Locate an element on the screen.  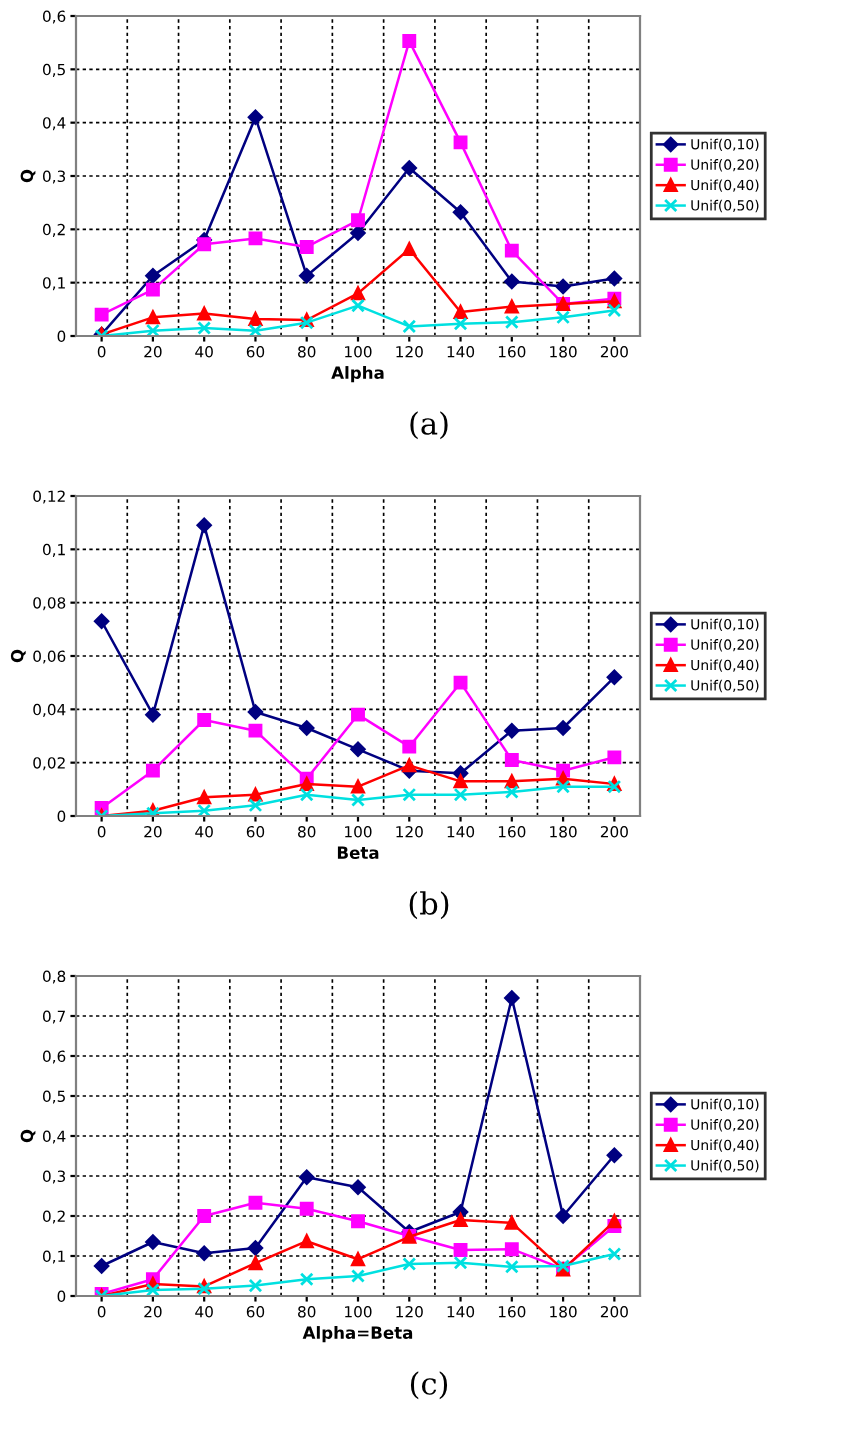
text: (c) is located at coordinates (429, 1385).